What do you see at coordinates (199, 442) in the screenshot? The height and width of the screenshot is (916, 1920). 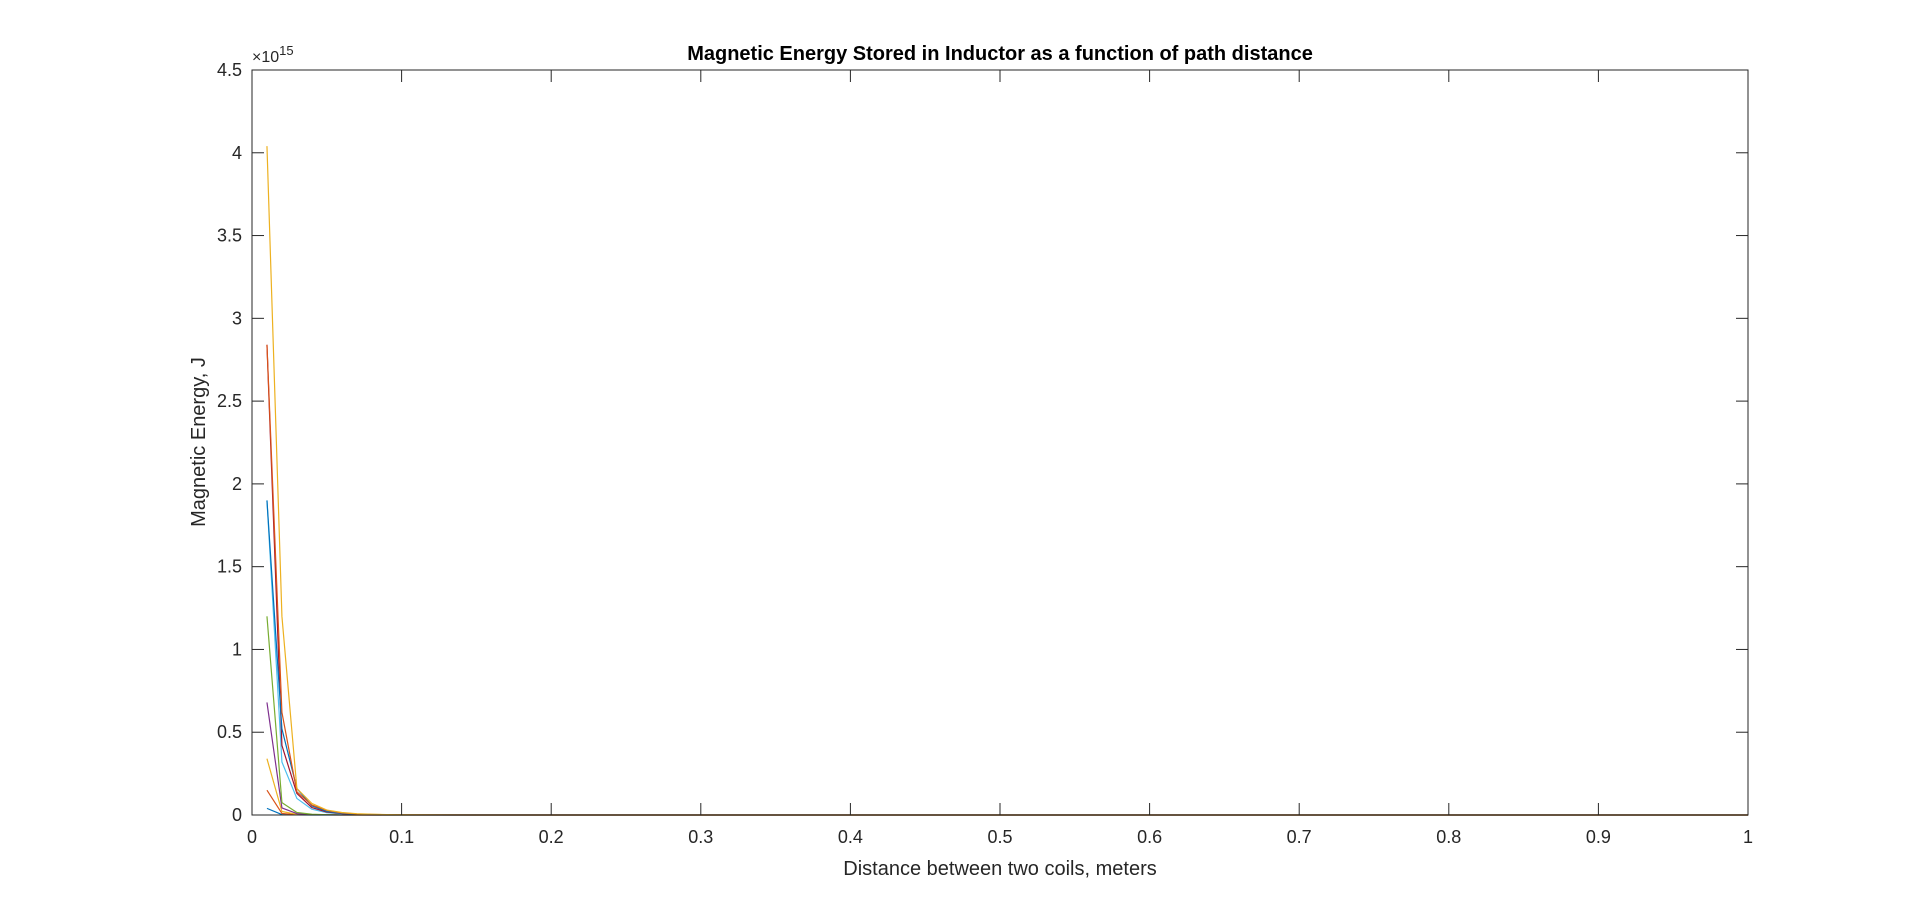 I see `y-axis-label: Magnetic Energy, J` at bounding box center [199, 442].